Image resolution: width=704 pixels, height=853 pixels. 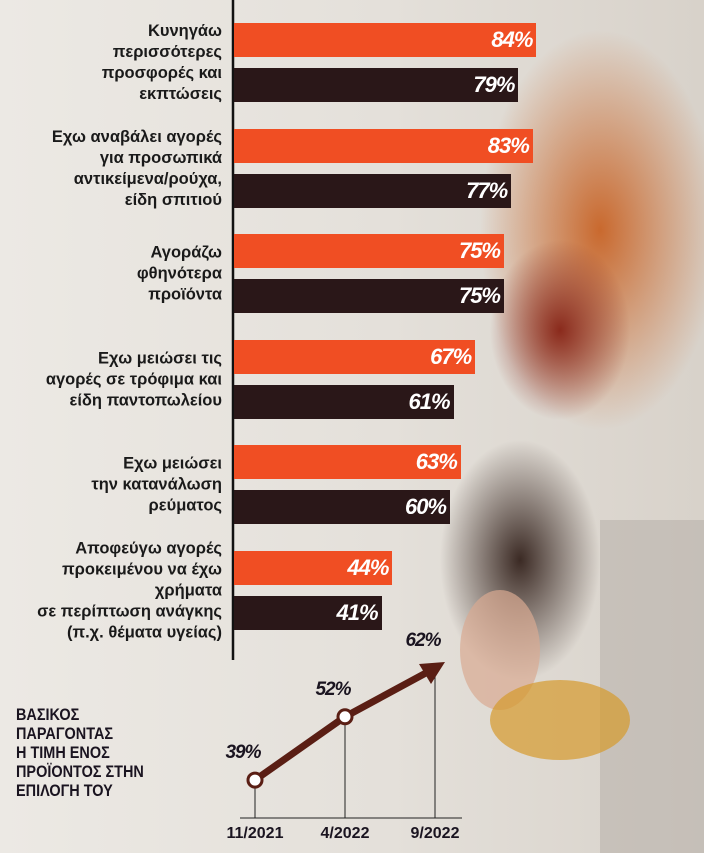 I want to click on category-label: Αγοράζω φθηνότερα προϊόντα, so click(x=179, y=273).